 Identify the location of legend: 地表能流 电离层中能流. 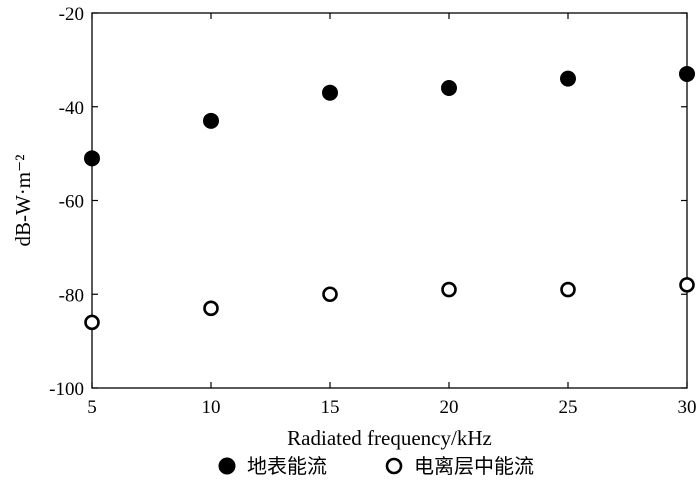
(376, 466).